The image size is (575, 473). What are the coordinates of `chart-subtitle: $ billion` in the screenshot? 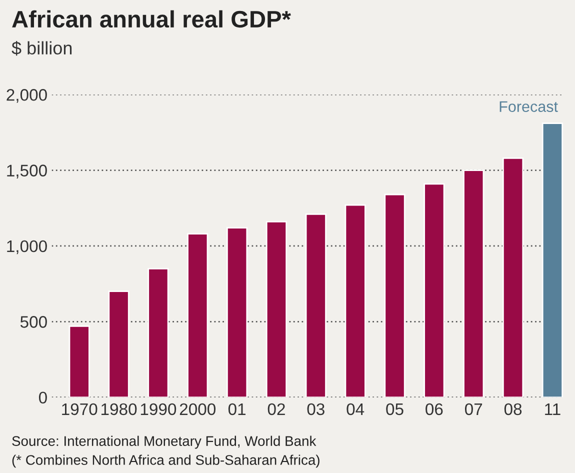 It's located at (42, 48).